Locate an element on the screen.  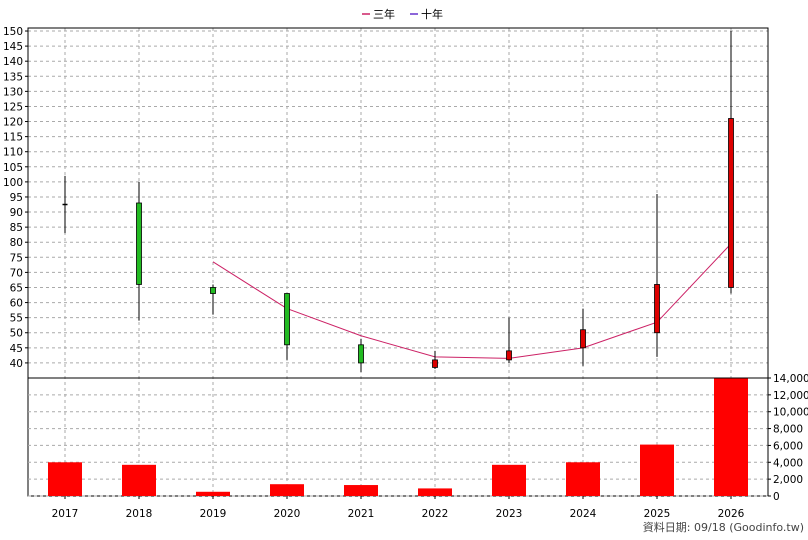
candle-2020 is located at coordinates (287, 326).